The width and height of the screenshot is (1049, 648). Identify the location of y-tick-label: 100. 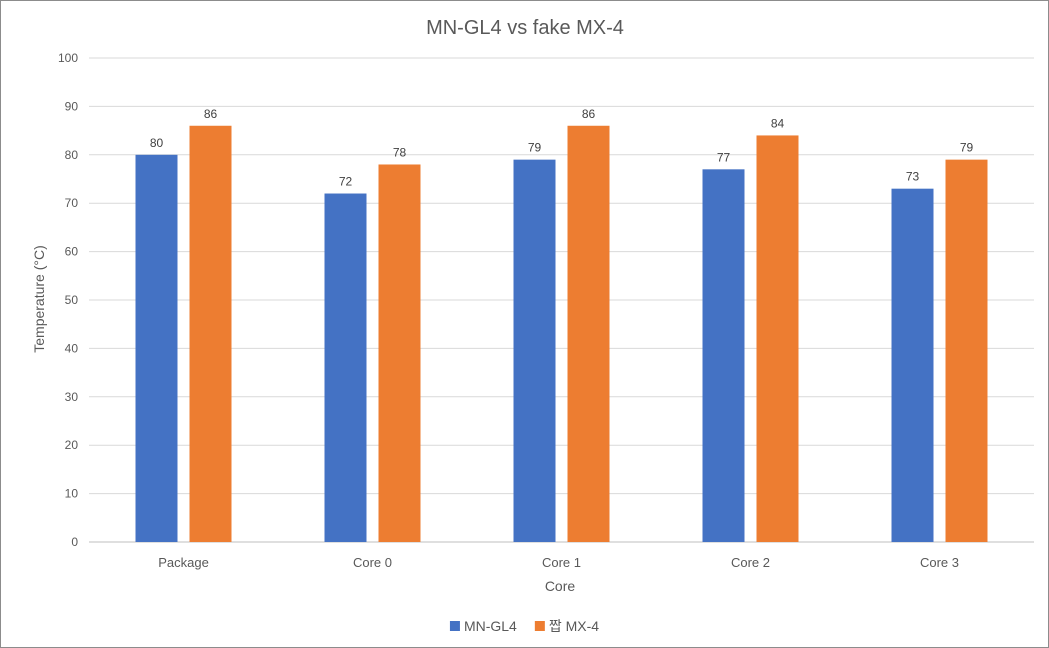
(68, 58).